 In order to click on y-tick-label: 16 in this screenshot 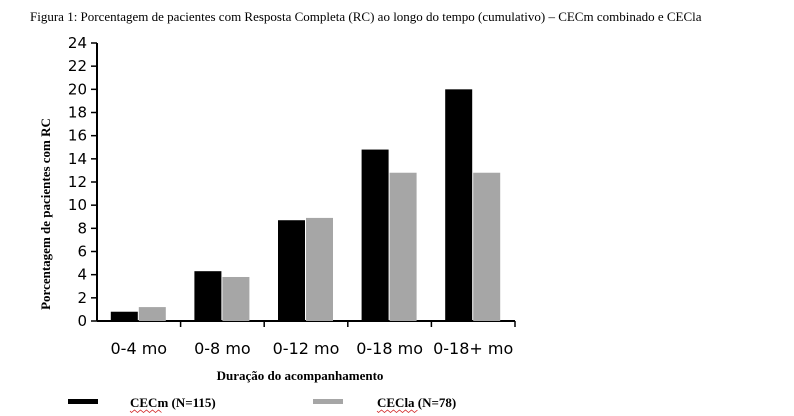, I will do `click(77, 136)`.